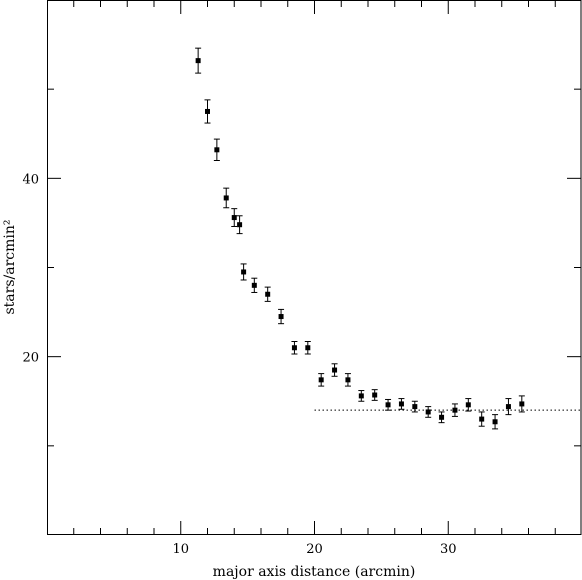 This screenshot has width=582, height=580. I want to click on y-tick-label: 40, so click(30, 179).